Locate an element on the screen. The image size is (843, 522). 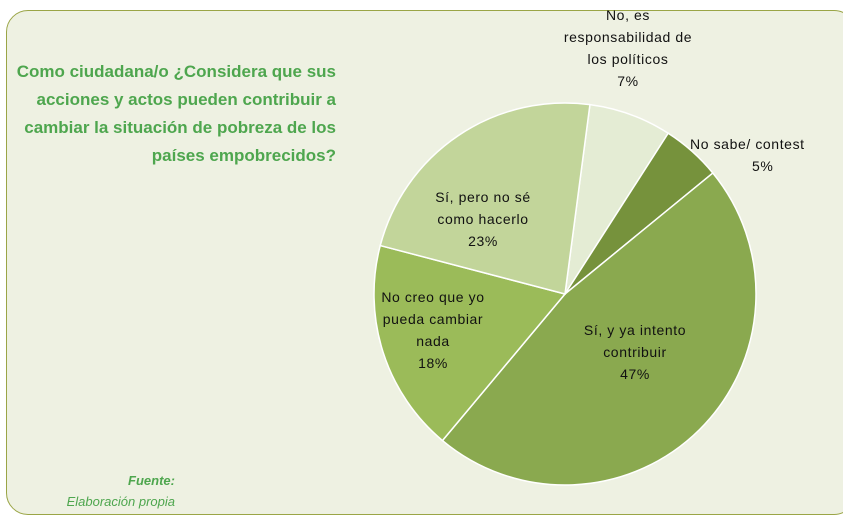
source: Elaboración propia is located at coordinates (120, 501).